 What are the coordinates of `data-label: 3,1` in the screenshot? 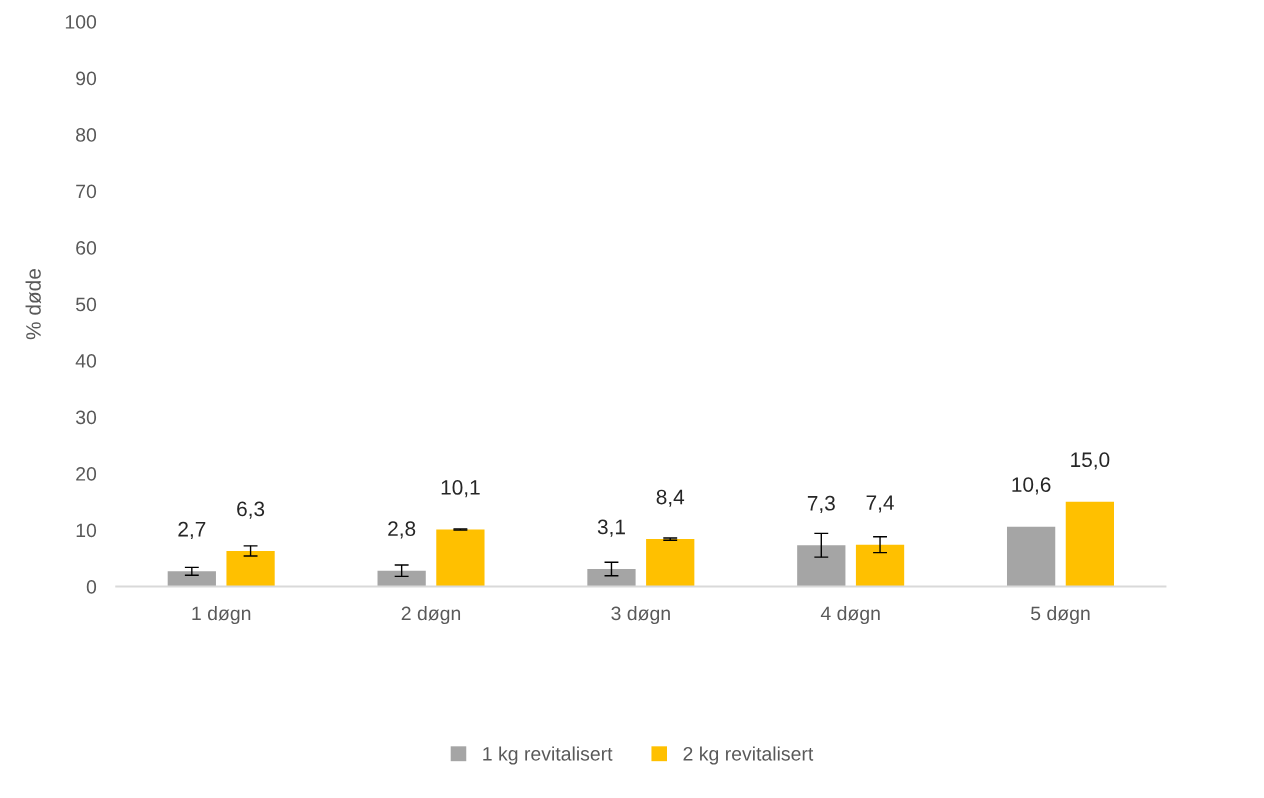 It's located at (611, 528).